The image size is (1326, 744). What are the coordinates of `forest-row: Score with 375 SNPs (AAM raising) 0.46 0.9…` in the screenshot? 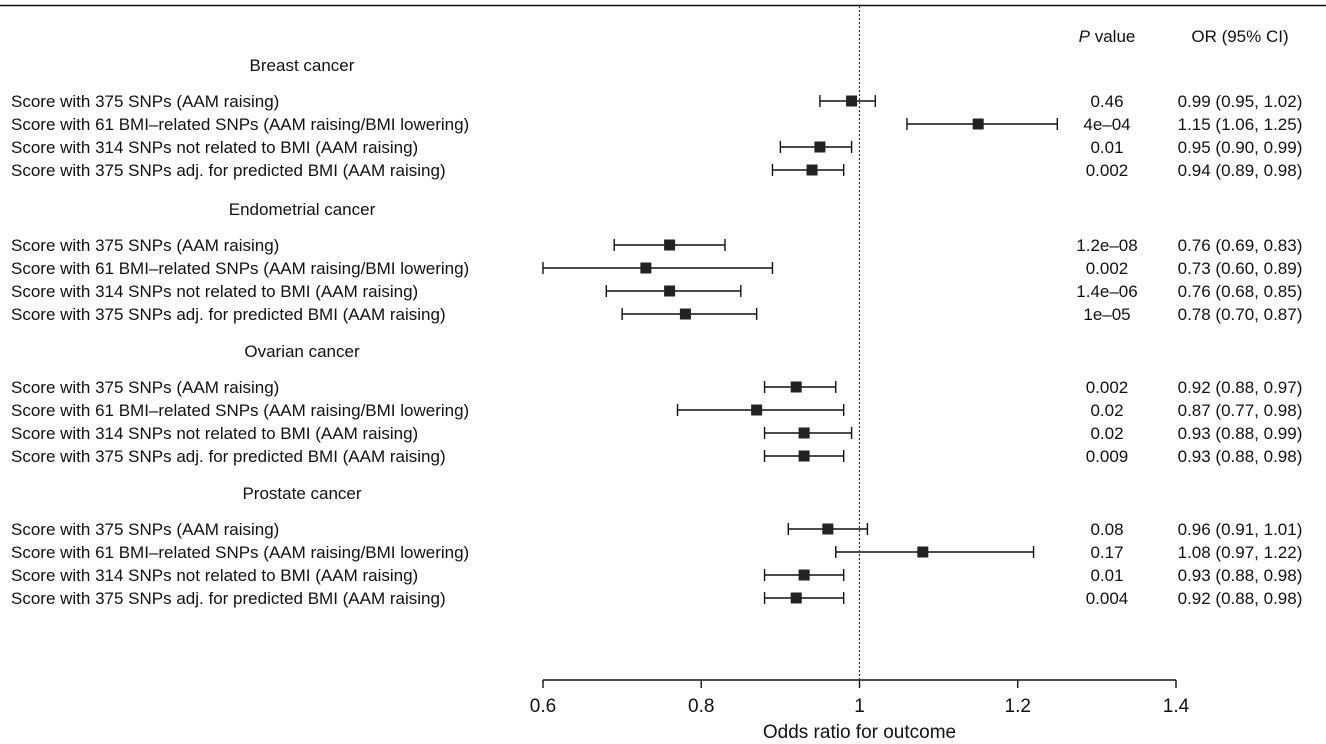 It's located at (656, 101).